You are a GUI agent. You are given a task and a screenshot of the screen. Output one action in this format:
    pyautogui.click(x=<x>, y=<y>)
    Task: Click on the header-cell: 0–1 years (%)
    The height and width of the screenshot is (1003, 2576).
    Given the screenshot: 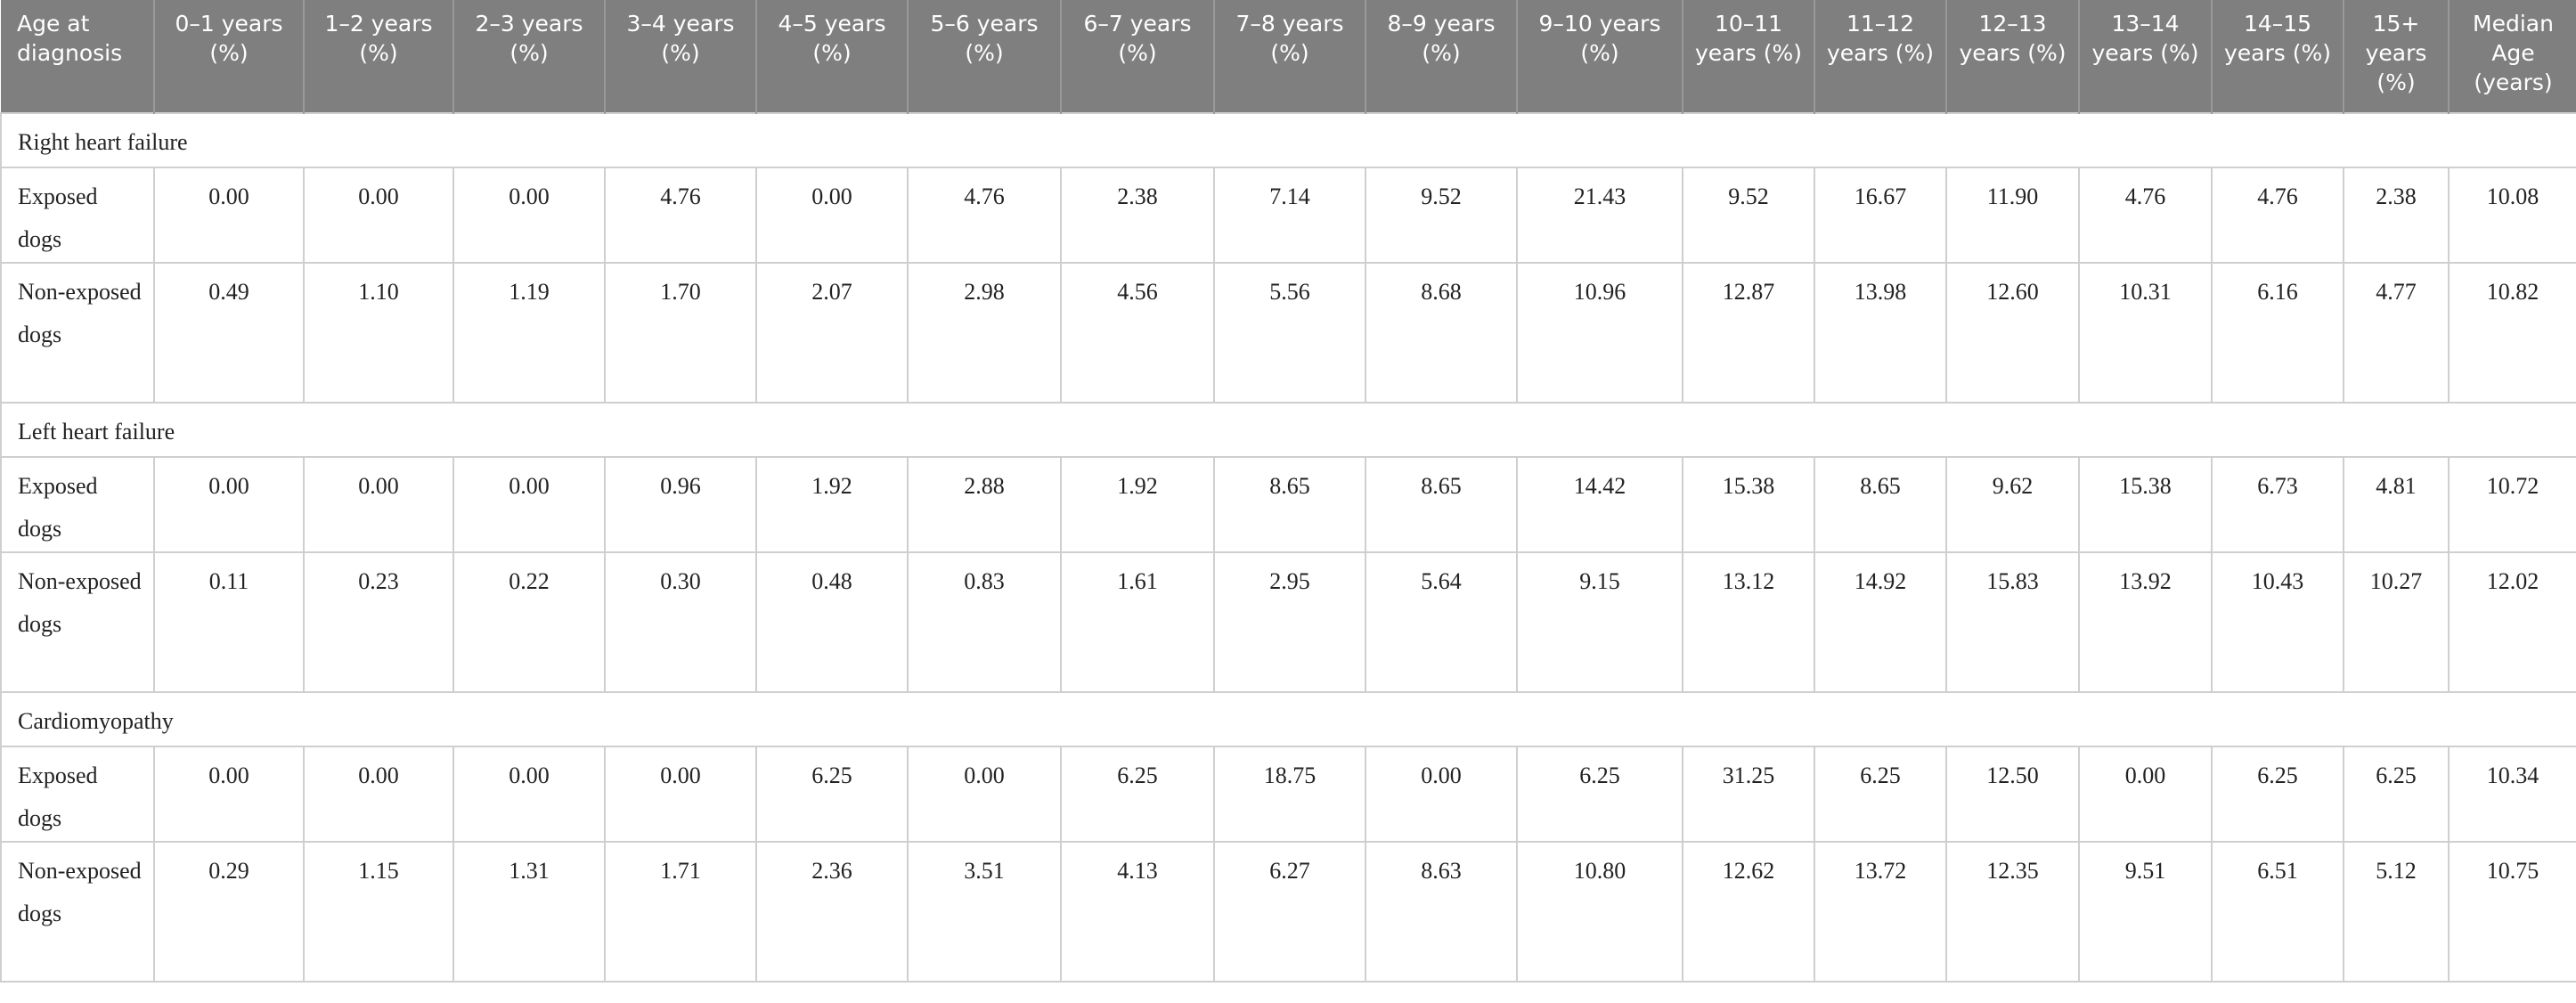 What is the action you would take?
    pyautogui.click(x=228, y=56)
    